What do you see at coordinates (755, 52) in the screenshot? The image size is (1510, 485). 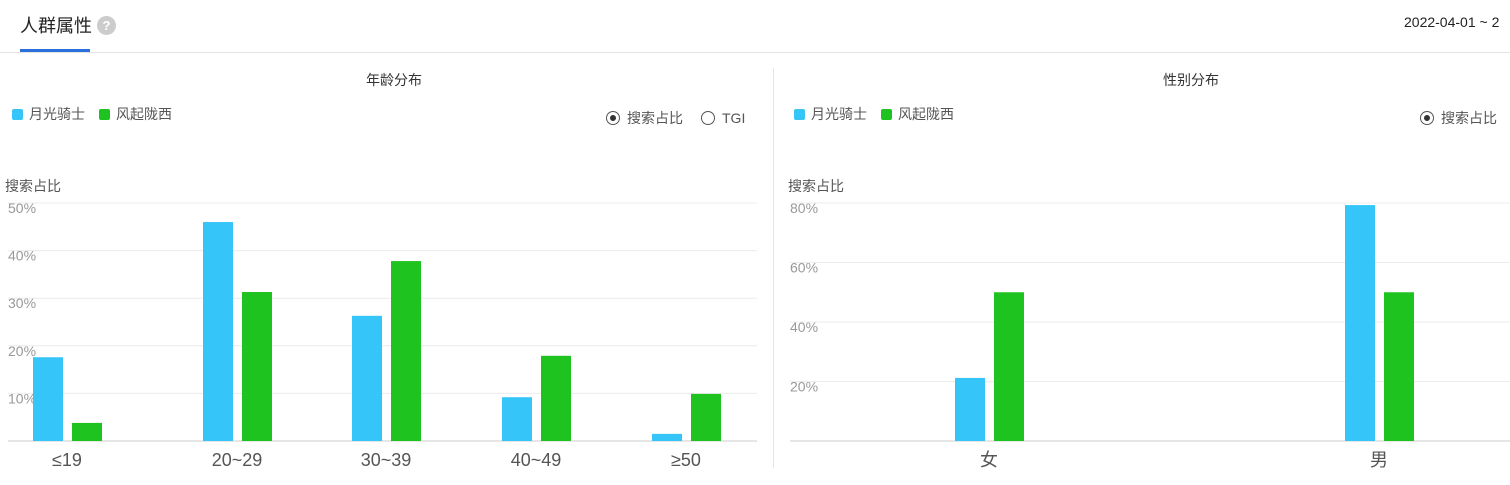 I see `divider` at bounding box center [755, 52].